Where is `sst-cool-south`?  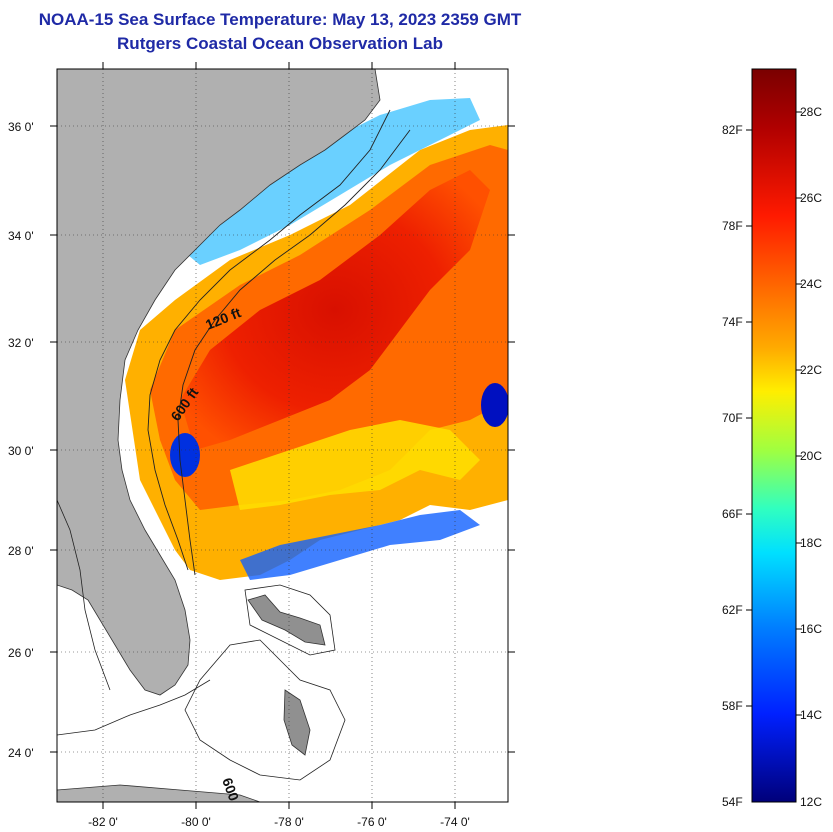 sst-cool-south is located at coordinates (360, 545).